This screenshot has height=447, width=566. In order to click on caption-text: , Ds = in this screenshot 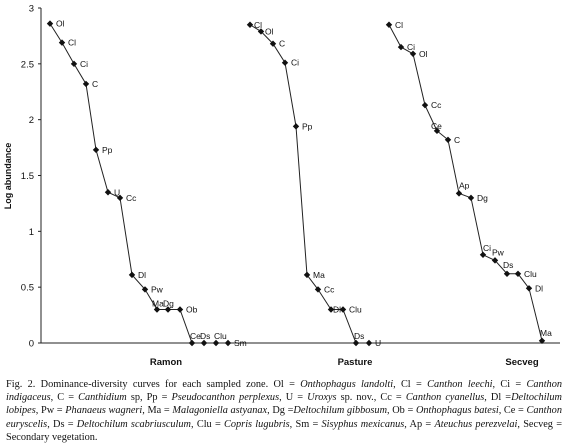, I will do `click(62, 424)`.